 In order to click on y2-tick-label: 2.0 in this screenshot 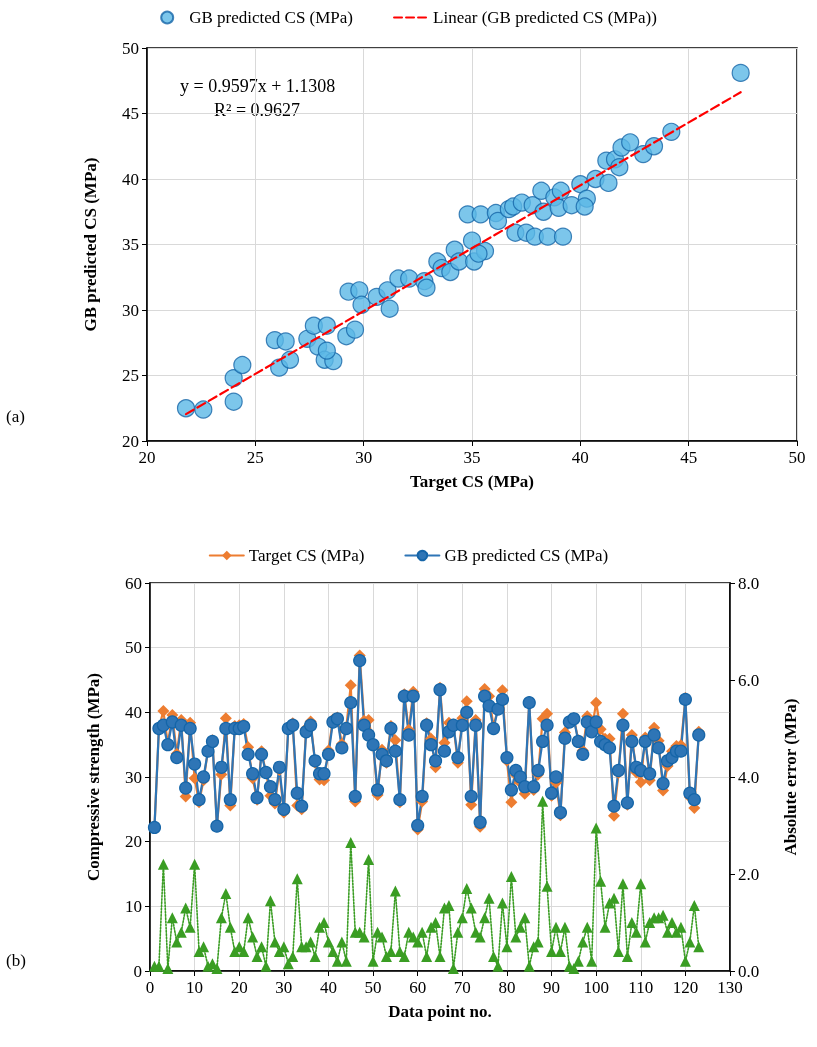, I will do `click(749, 874)`.